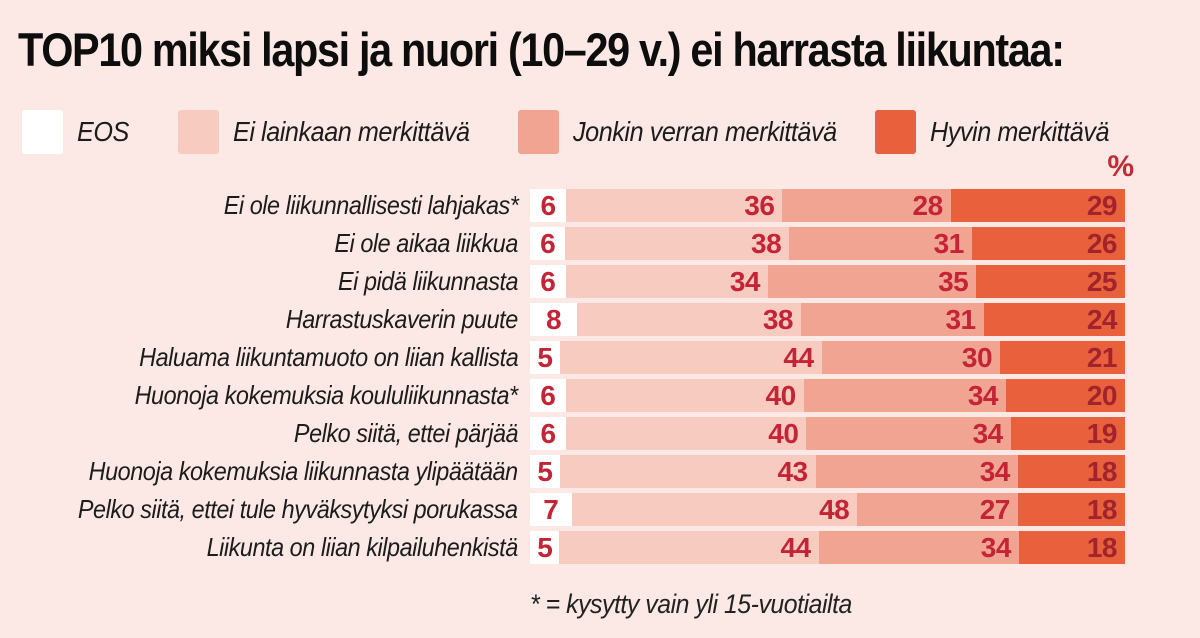 This screenshot has height=638, width=1200. What do you see at coordinates (827, 205) in the screenshot?
I see `stacked-bar: 6 36 28 29` at bounding box center [827, 205].